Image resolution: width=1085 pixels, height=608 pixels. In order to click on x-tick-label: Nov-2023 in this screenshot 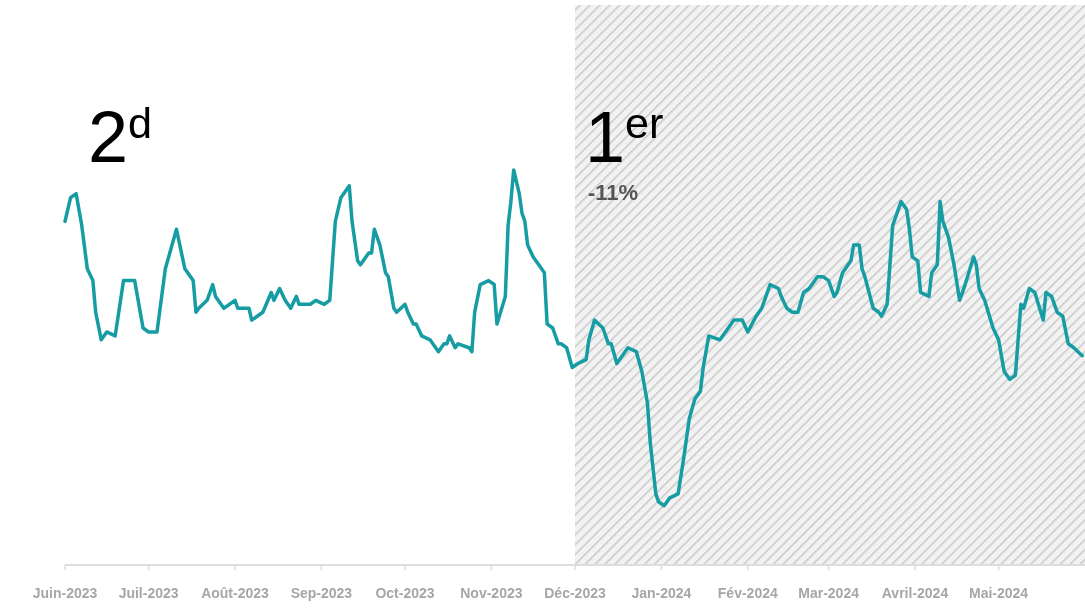, I will do `click(491, 593)`.